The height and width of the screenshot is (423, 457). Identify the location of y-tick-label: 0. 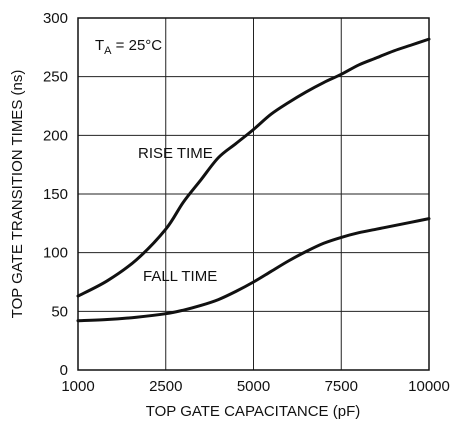
(64, 370).